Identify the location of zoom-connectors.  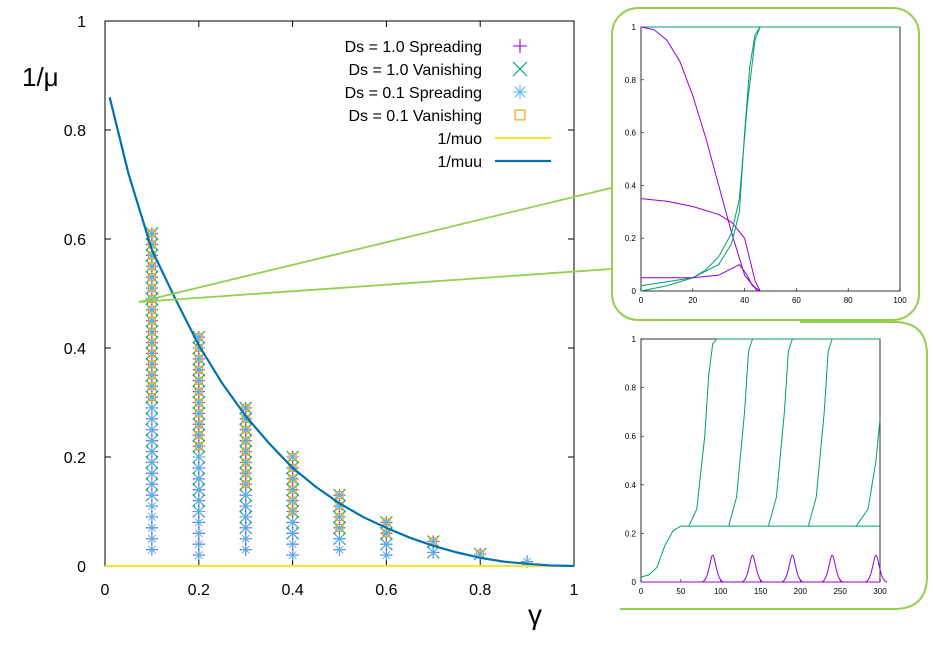
(375, 245).